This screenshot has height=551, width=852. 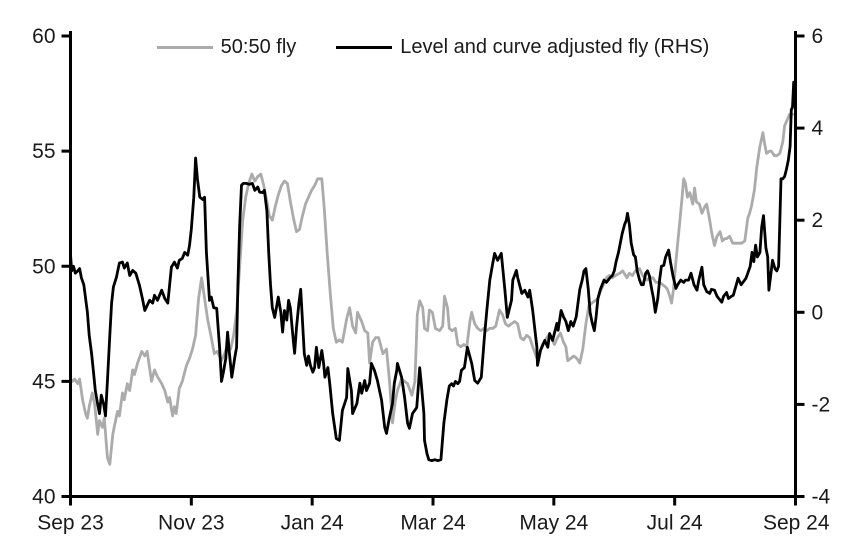 What do you see at coordinates (796, 523) in the screenshot?
I see `x-tick-label: Sep 24` at bounding box center [796, 523].